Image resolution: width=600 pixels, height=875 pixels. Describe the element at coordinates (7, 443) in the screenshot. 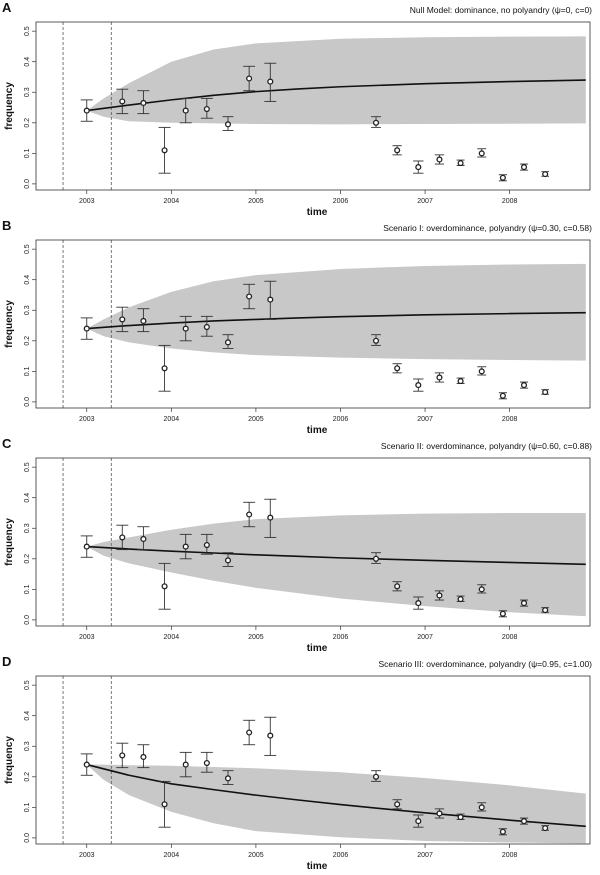

I see `panel-letter: C` at that location.